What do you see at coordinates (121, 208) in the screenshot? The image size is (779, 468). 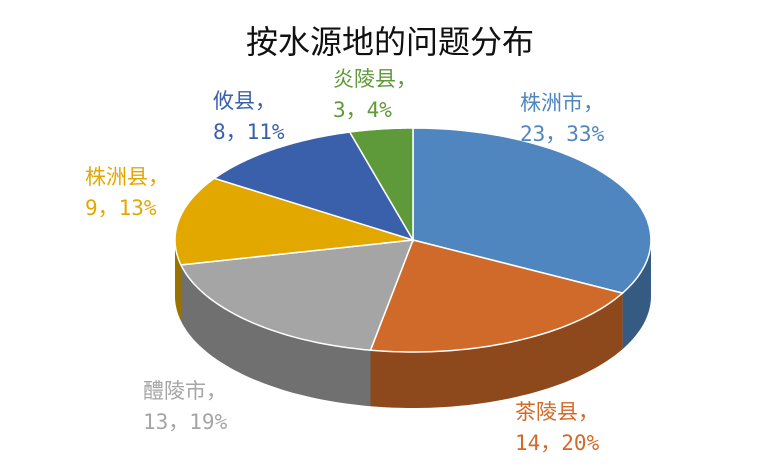 I see `data-label-value: 9，13%` at bounding box center [121, 208].